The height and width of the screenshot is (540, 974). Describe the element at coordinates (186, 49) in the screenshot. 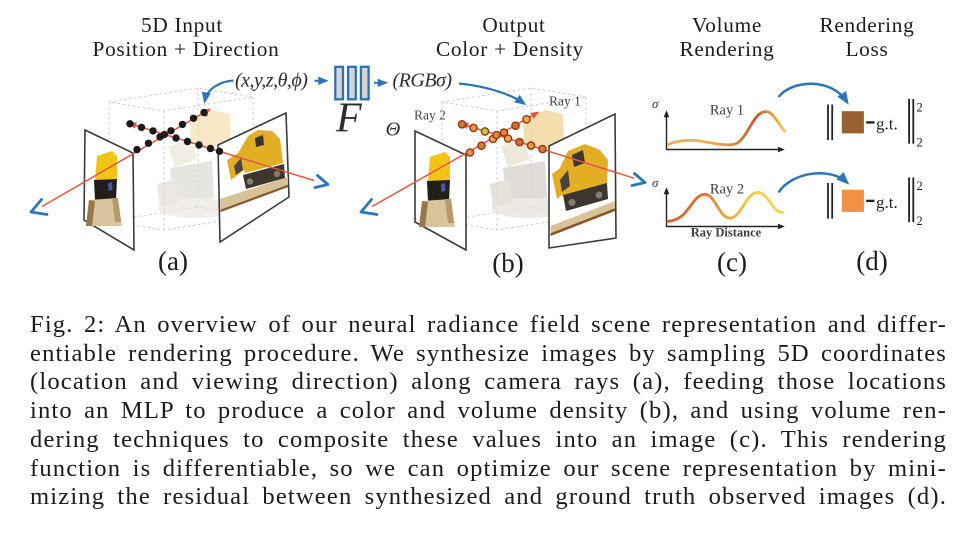

I see `svg-text: Position + Direction` at that location.